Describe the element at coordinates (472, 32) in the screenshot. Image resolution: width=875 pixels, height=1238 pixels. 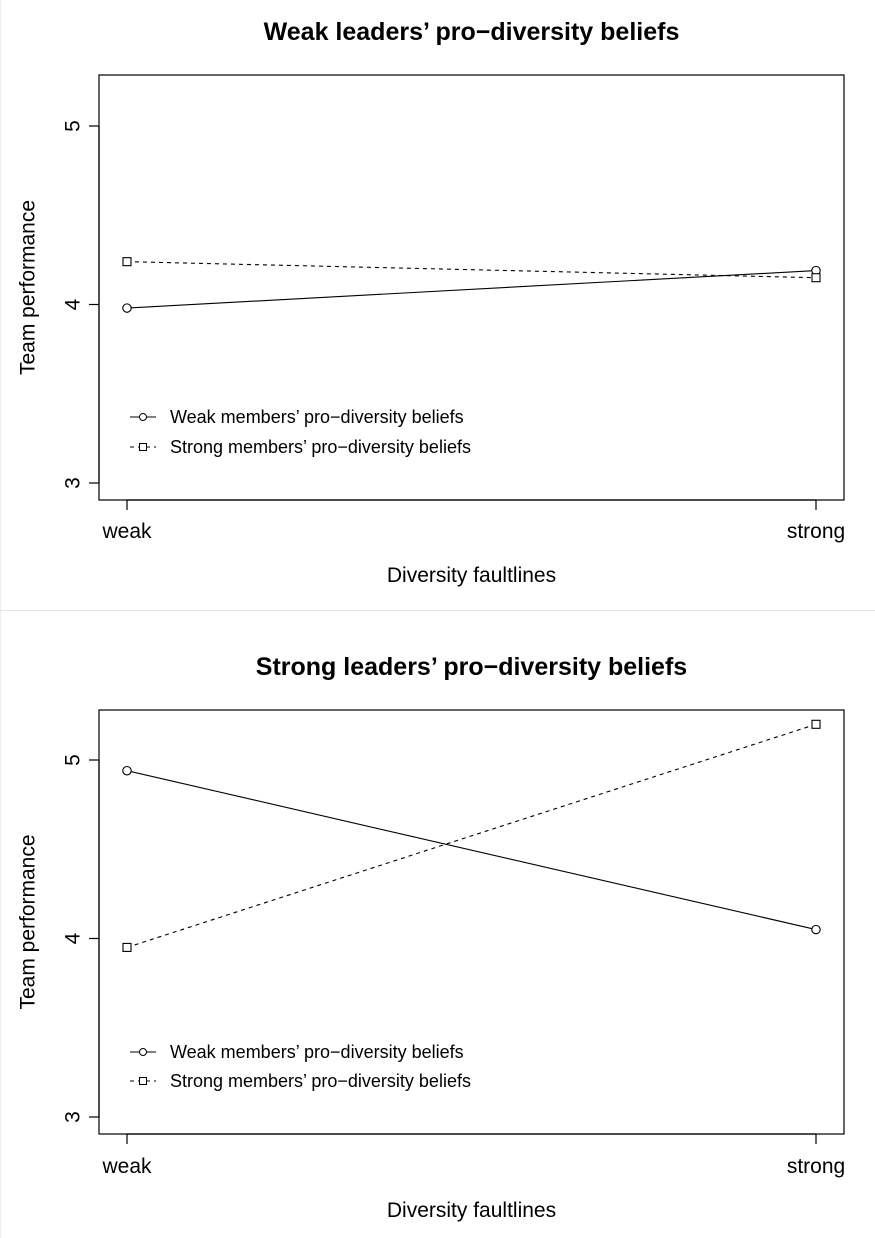
I see `chart-title: Weak leaders’ pro−diversity beliefs` at that location.